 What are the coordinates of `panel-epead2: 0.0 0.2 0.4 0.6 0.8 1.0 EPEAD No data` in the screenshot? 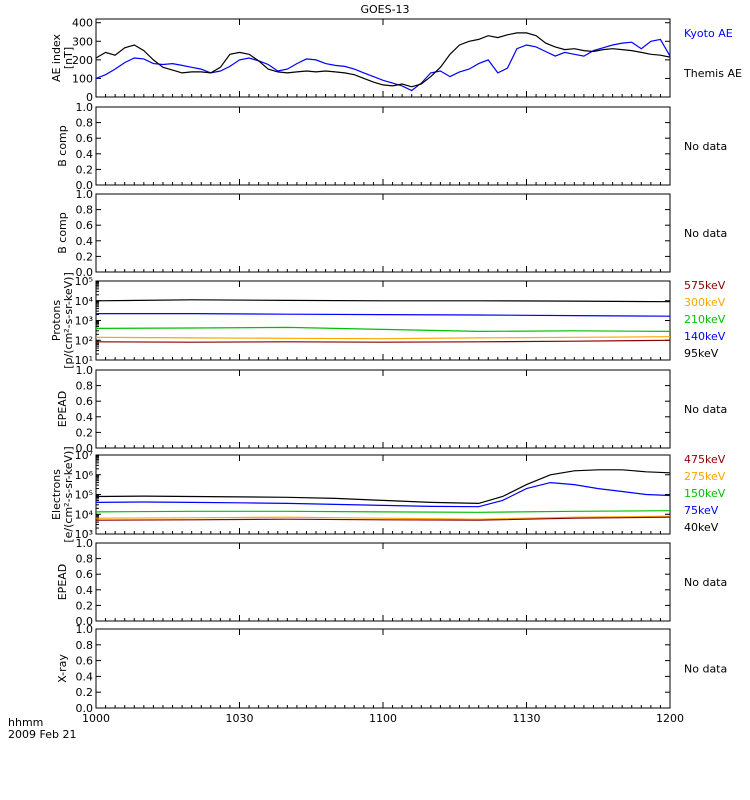 It's located at (391, 582).